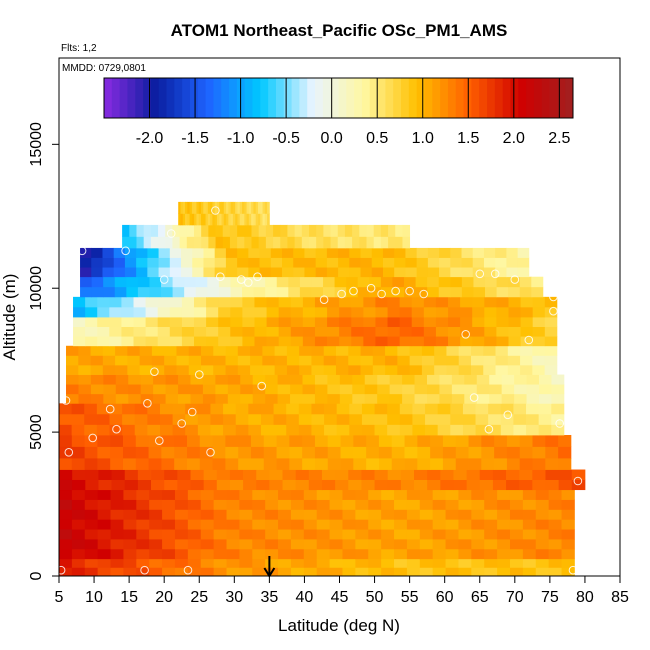 The width and height of the screenshot is (650, 650). I want to click on x-tick-label: 20, so click(164, 597).